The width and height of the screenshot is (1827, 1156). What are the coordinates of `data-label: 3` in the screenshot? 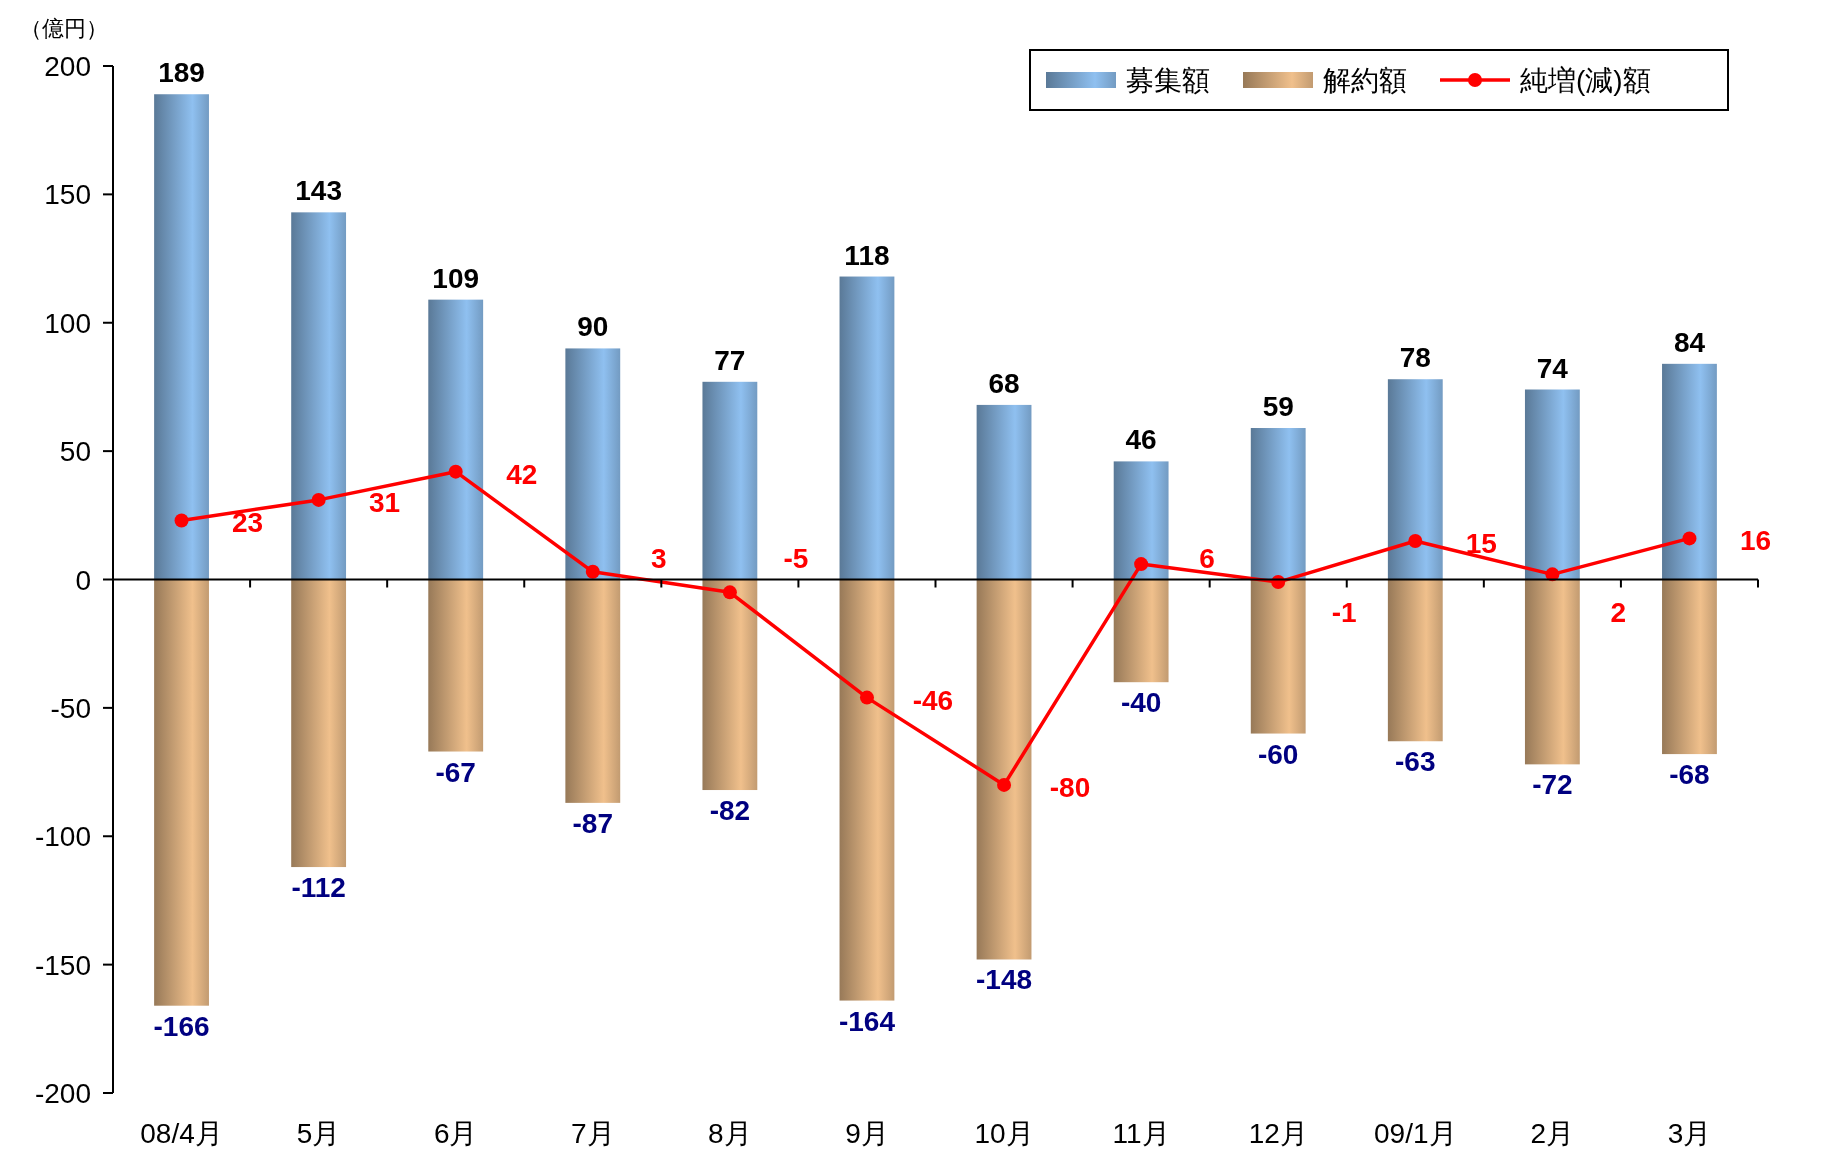 It's located at (659, 558).